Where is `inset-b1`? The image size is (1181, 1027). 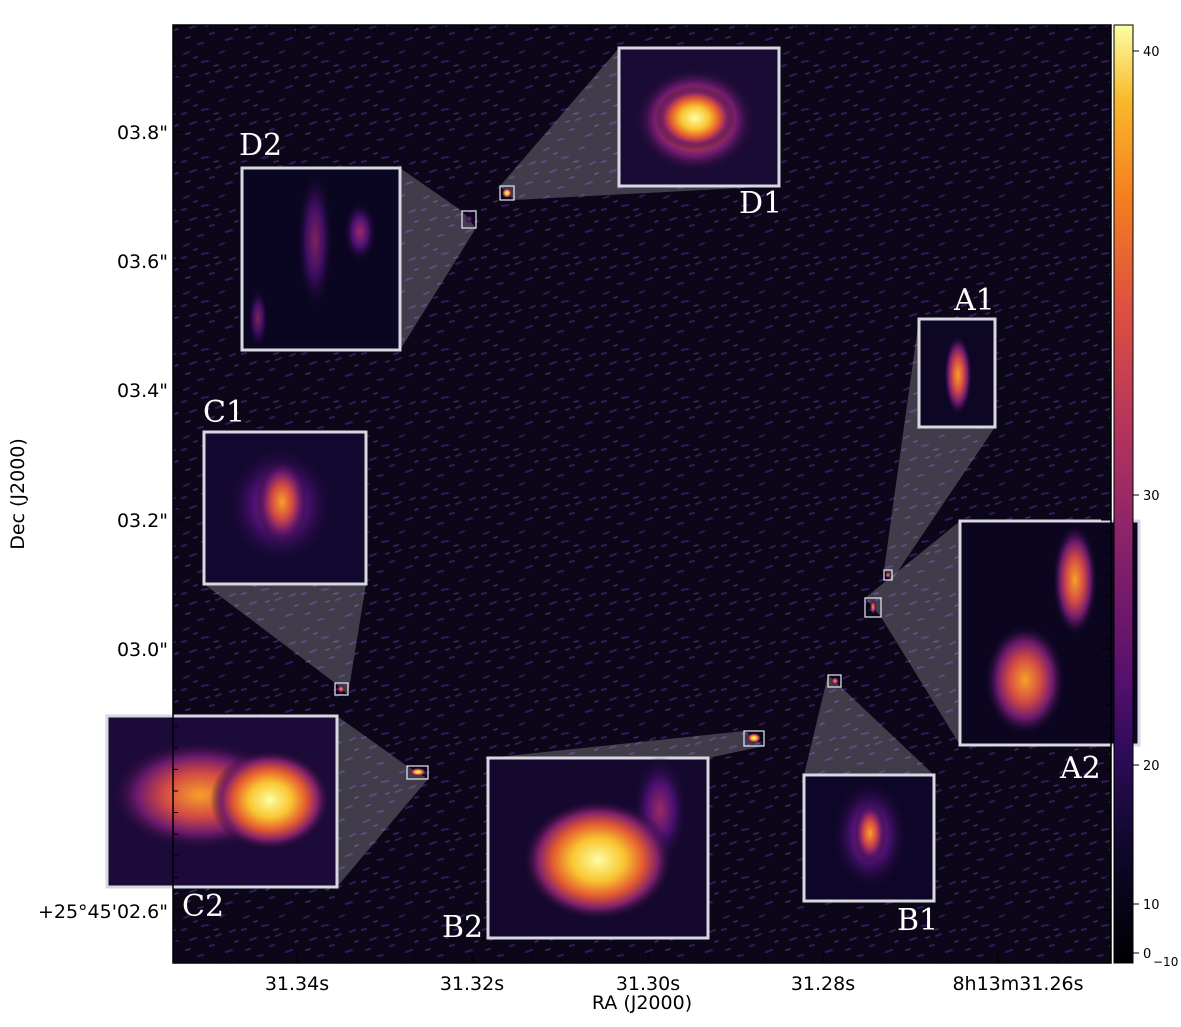 inset-b1 is located at coordinates (869, 838).